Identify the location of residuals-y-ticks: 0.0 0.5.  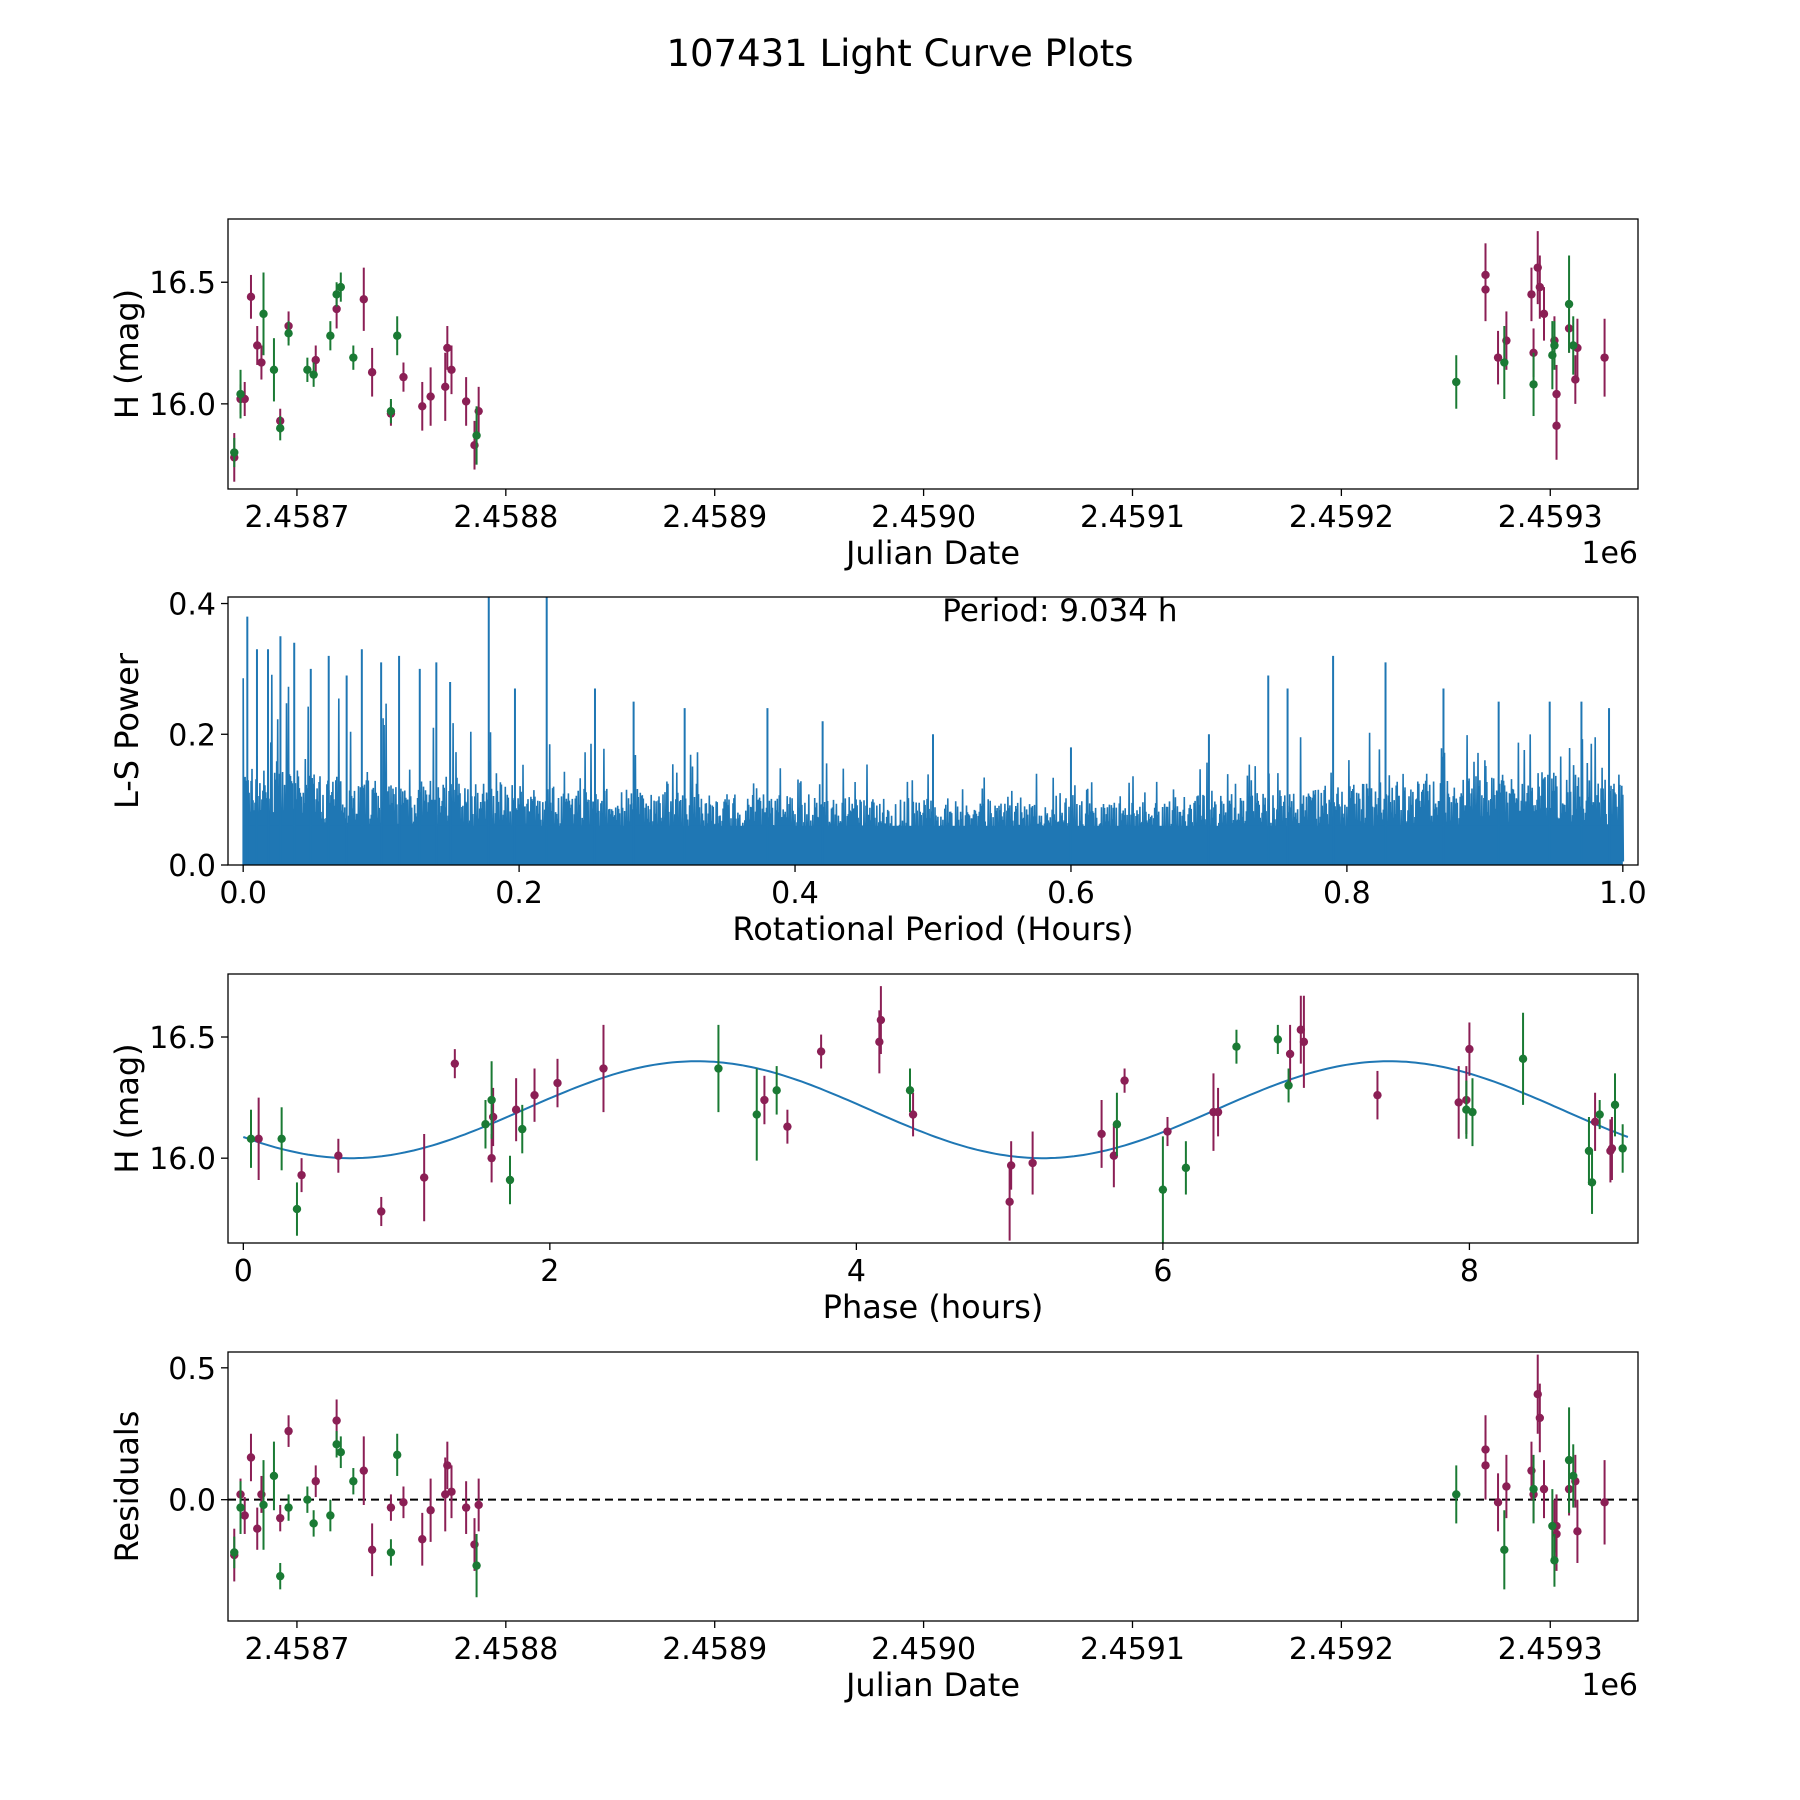
(198, 1435).